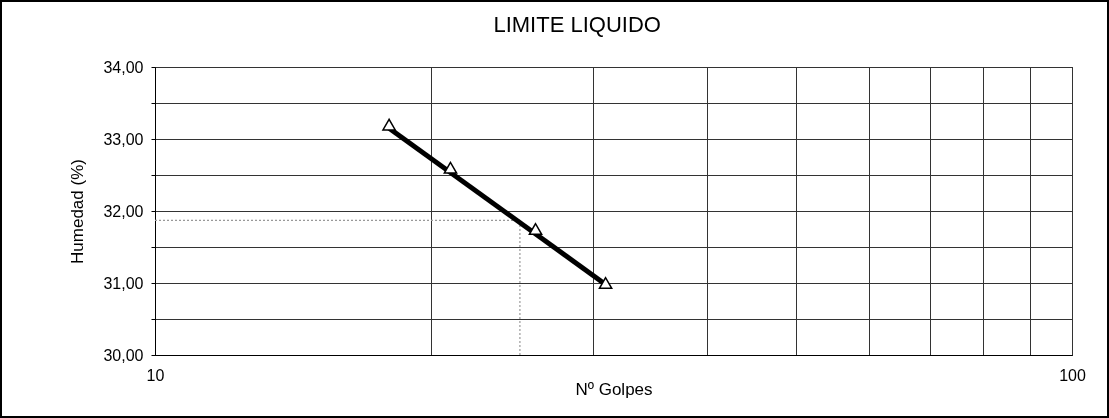  What do you see at coordinates (123, 211) in the screenshot?
I see `y-tick-label: 32,00` at bounding box center [123, 211].